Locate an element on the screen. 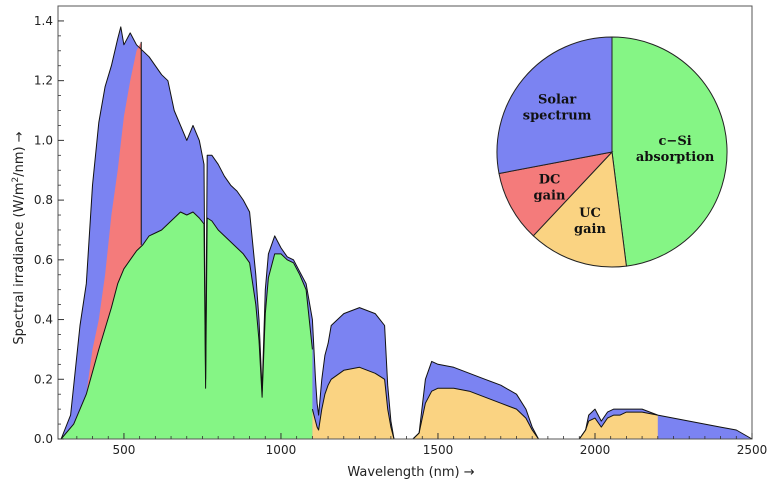  pie-label-line: UC is located at coordinates (590, 213).